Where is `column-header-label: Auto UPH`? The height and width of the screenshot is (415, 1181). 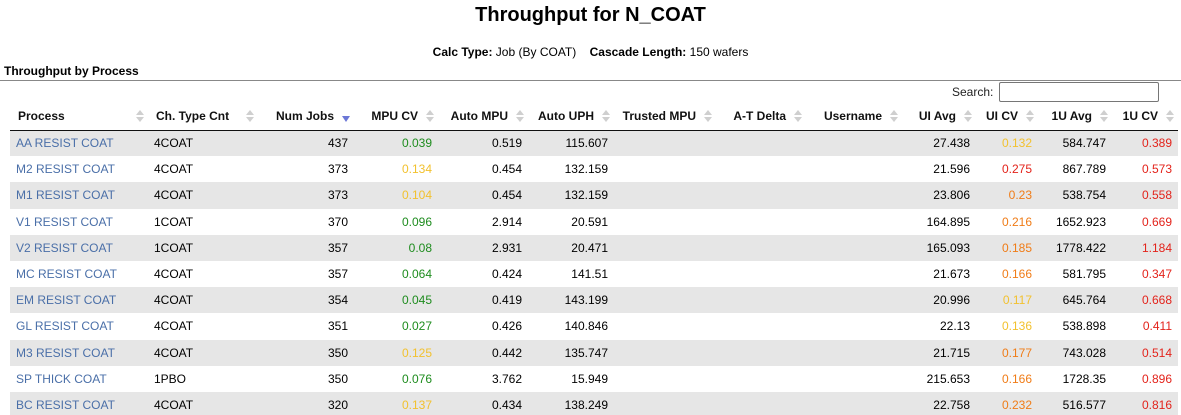
column-header-label: Auto UPH is located at coordinates (566, 115).